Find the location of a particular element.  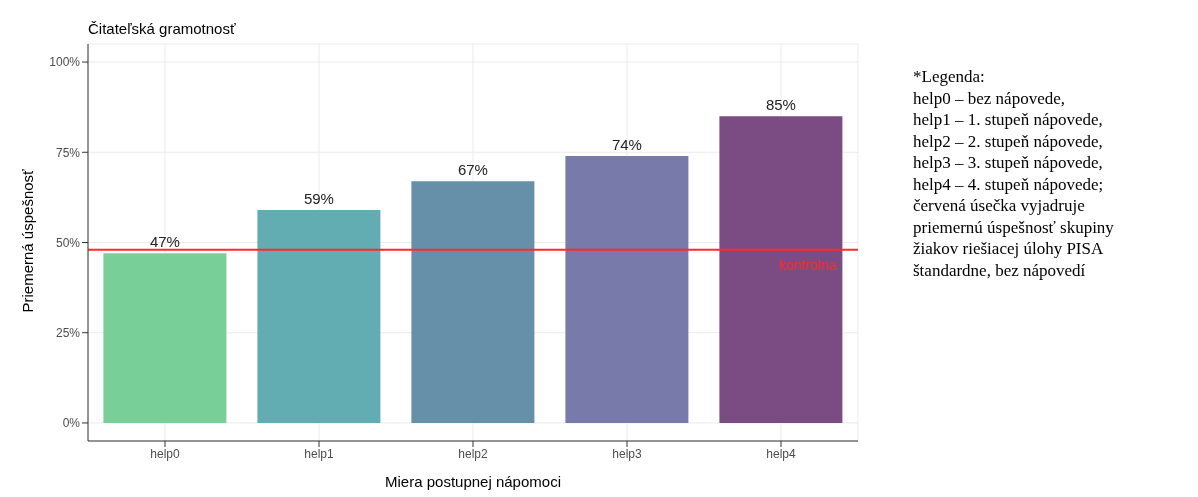

text: help0 – bez nápovede, is located at coordinates (989, 98).